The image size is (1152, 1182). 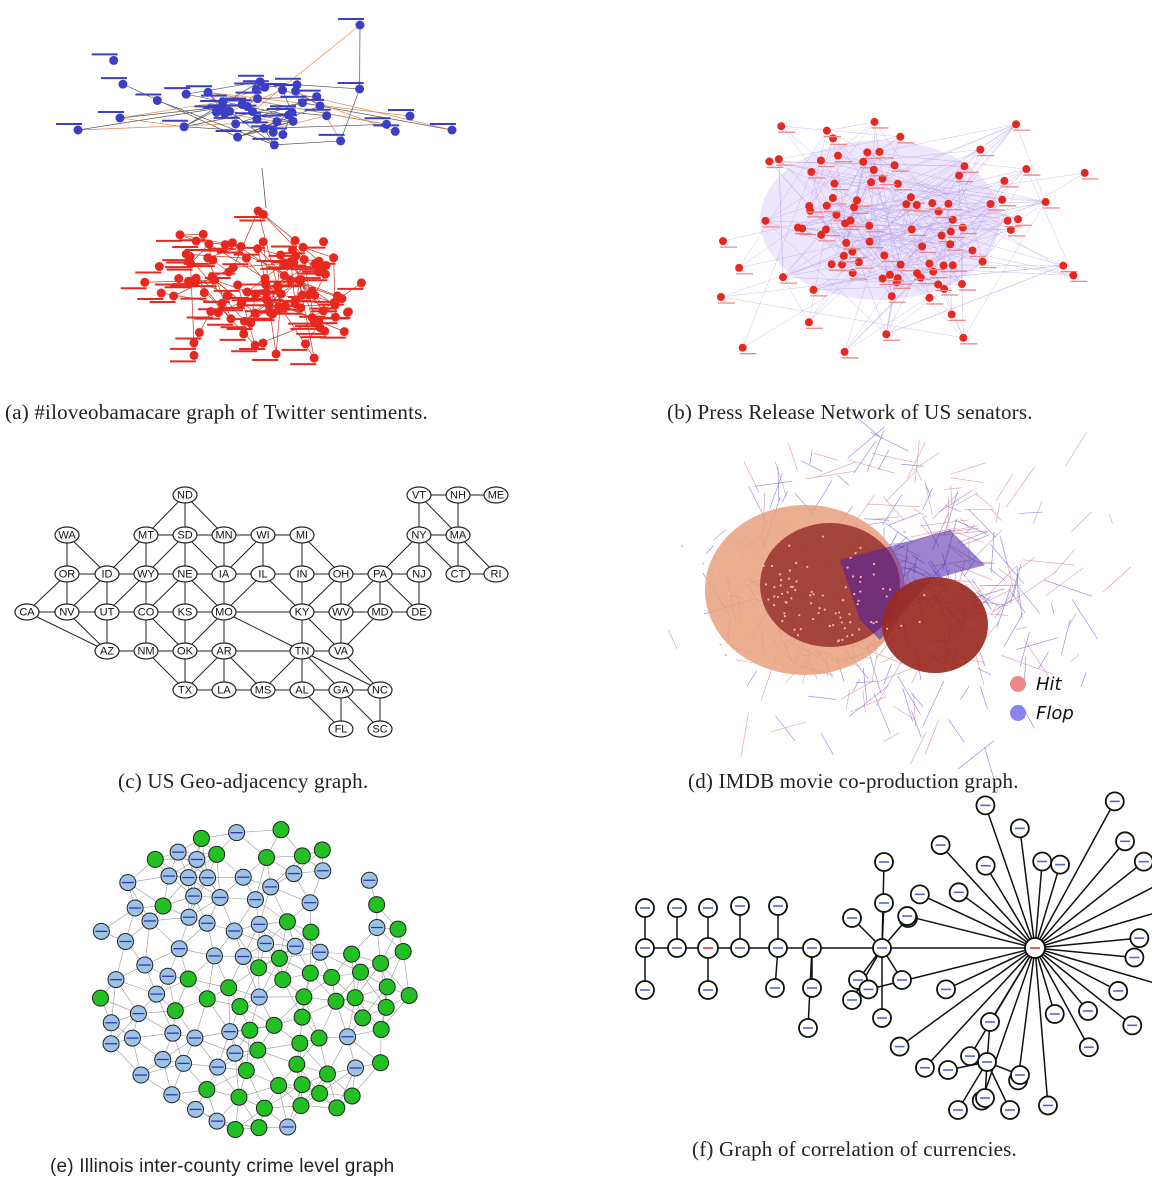 What do you see at coordinates (1049, 684) in the screenshot?
I see `legend-hit-label: Hit` at bounding box center [1049, 684].